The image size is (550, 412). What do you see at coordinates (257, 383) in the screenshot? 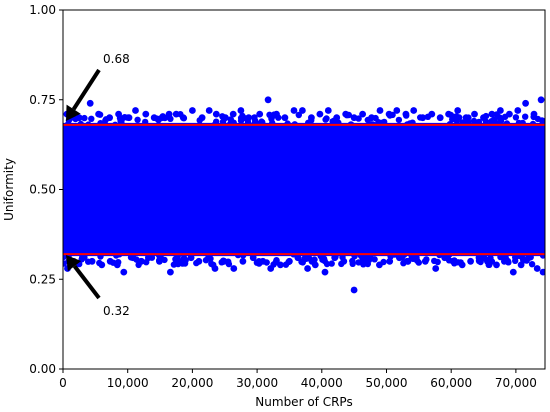
I see `x-tick-label: 30,000` at bounding box center [257, 383].